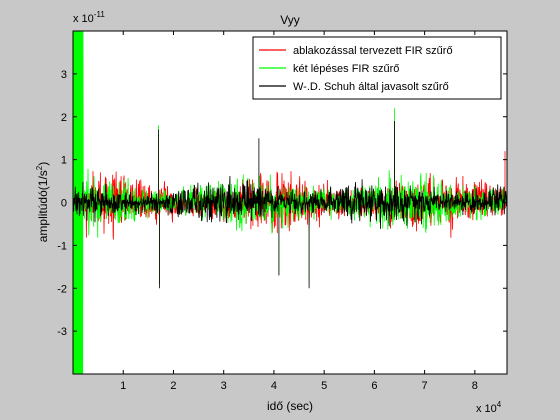 This screenshot has width=560, height=420. What do you see at coordinates (64, 118) in the screenshot?
I see `y-tick-label: 2` at bounding box center [64, 118].